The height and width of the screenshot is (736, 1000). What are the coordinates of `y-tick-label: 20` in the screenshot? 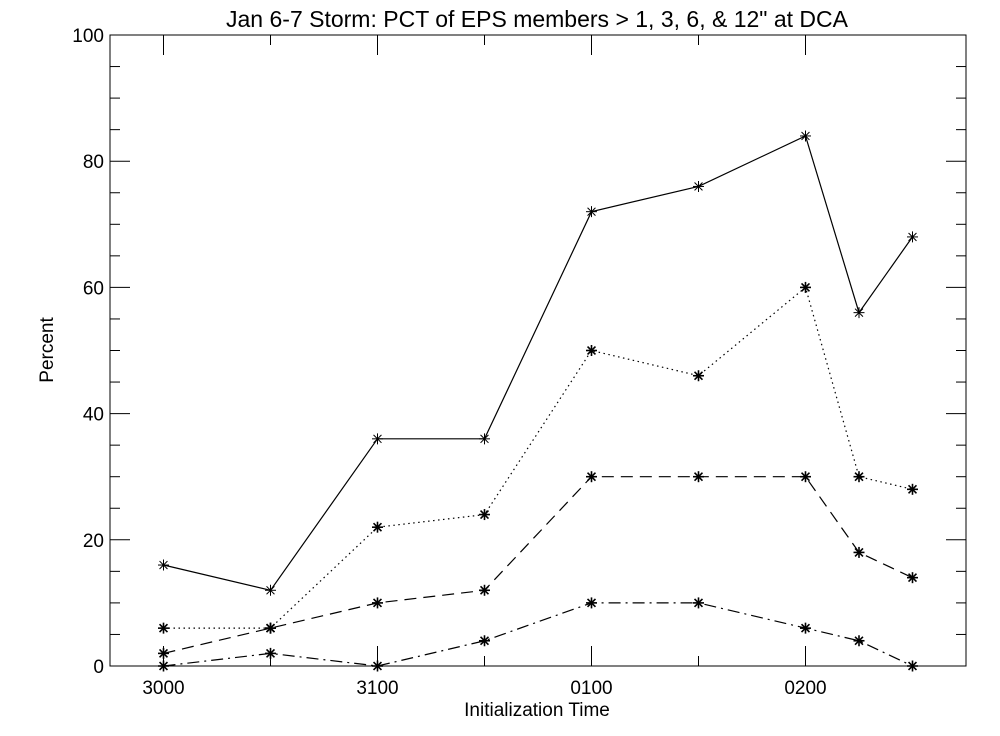 It's located at (93, 541).